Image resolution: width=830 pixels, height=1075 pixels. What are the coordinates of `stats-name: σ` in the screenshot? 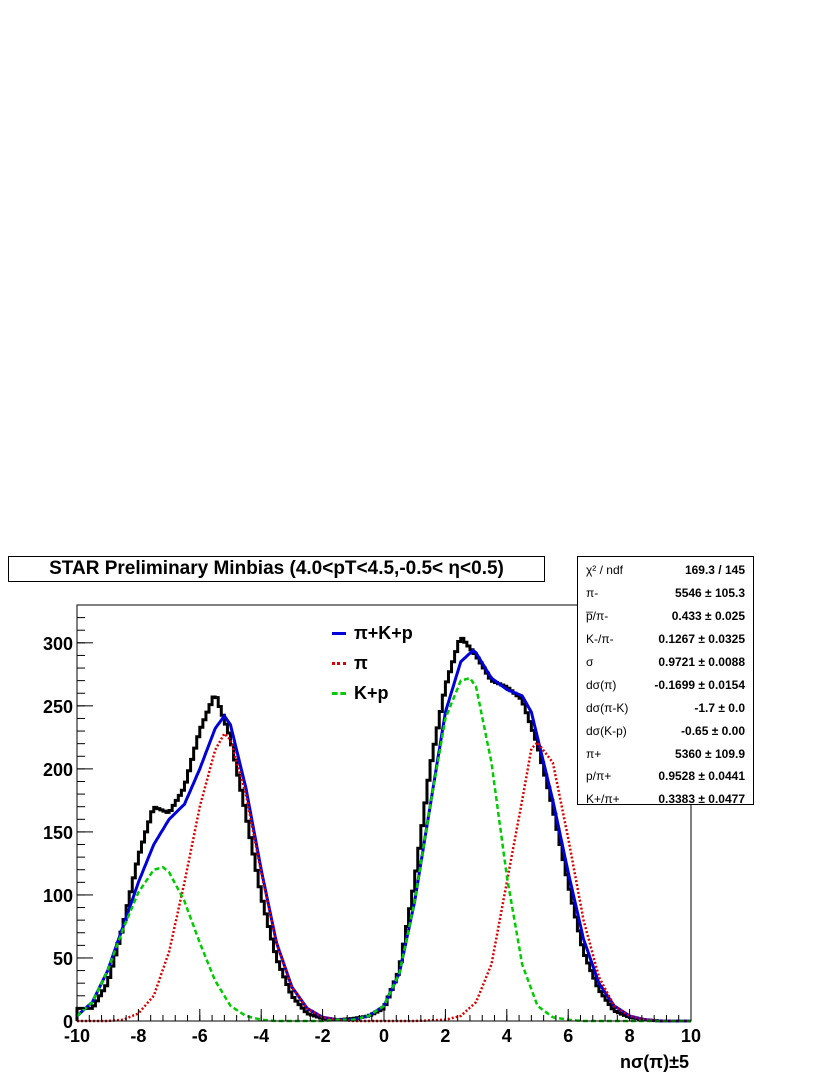 It's located at (590, 662).